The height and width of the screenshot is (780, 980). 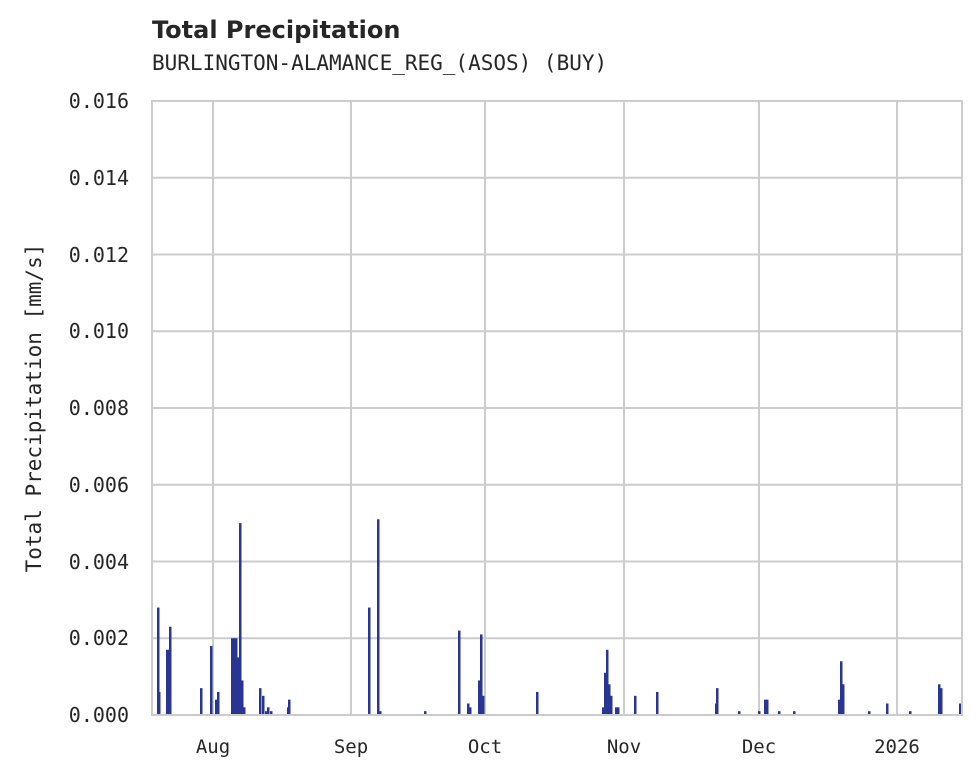 I want to click on x-tick-label: Oct, so click(x=485, y=747).